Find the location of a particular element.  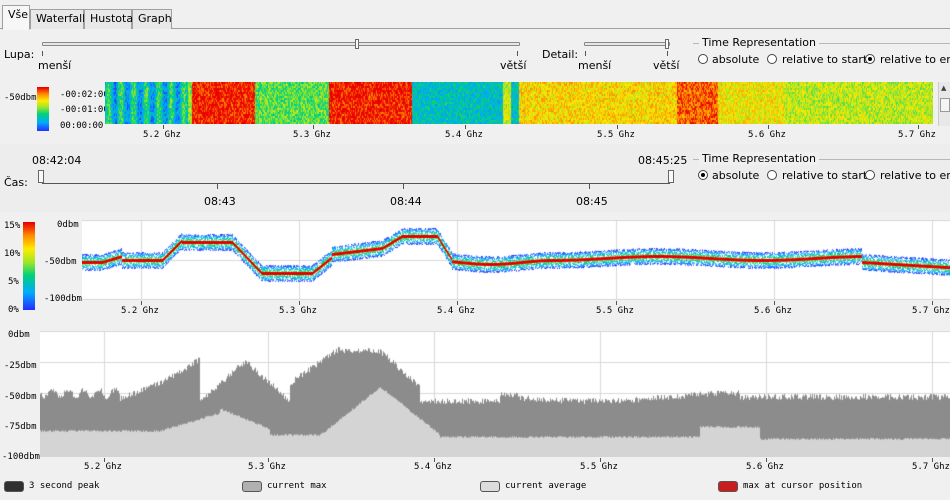

legend-swatch-peak is located at coordinates (14, 486).